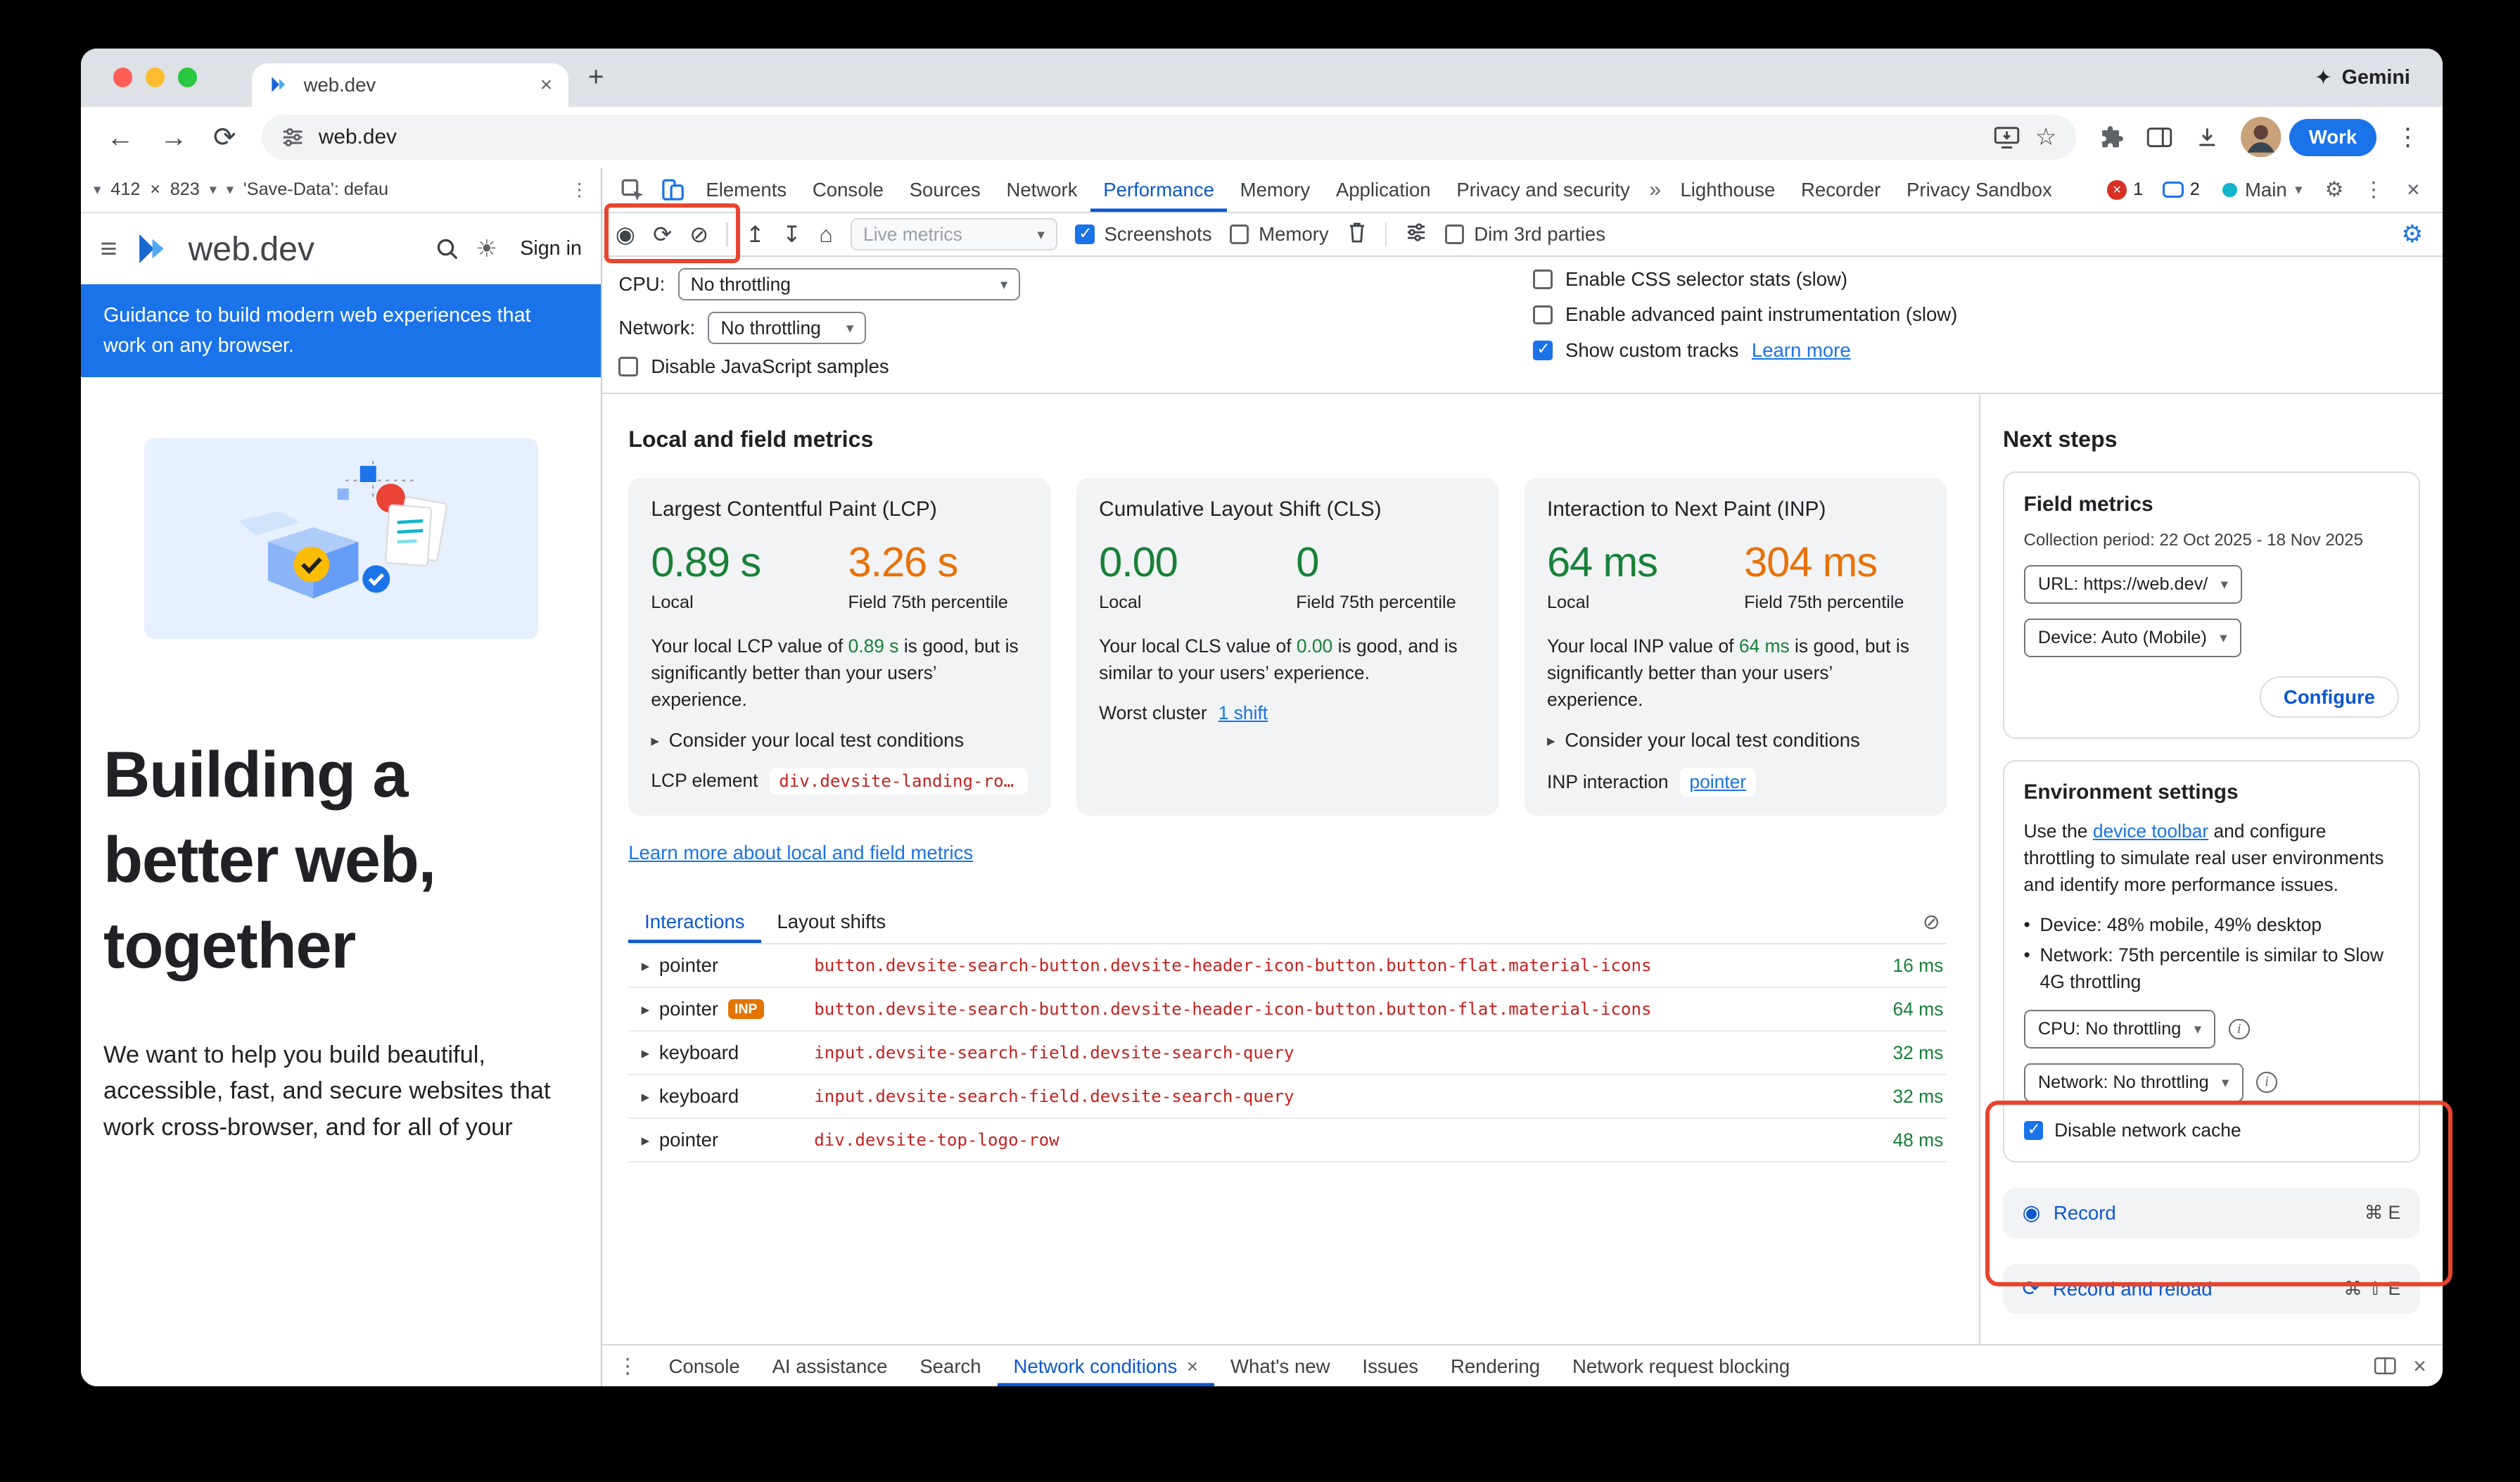 The height and width of the screenshot is (1482, 2520). What do you see at coordinates (1841, 189) in the screenshot?
I see `tab-recorder: Recorder` at bounding box center [1841, 189].